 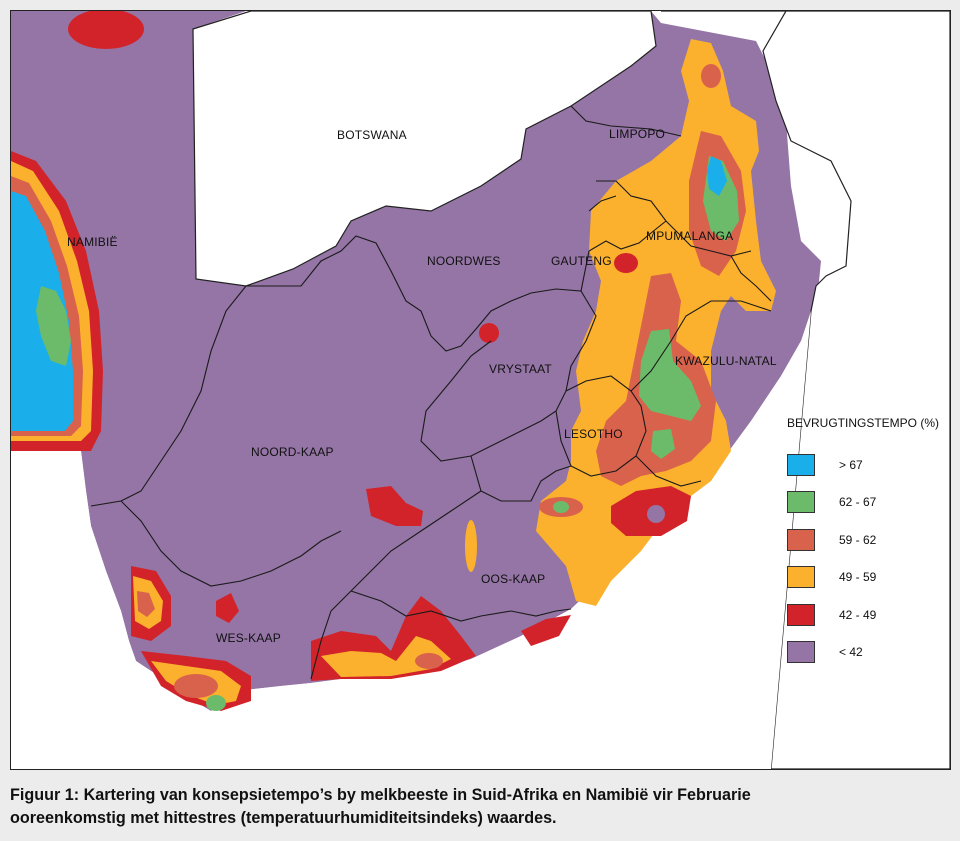 I want to click on patch-eastcape-red, so click(x=546, y=630).